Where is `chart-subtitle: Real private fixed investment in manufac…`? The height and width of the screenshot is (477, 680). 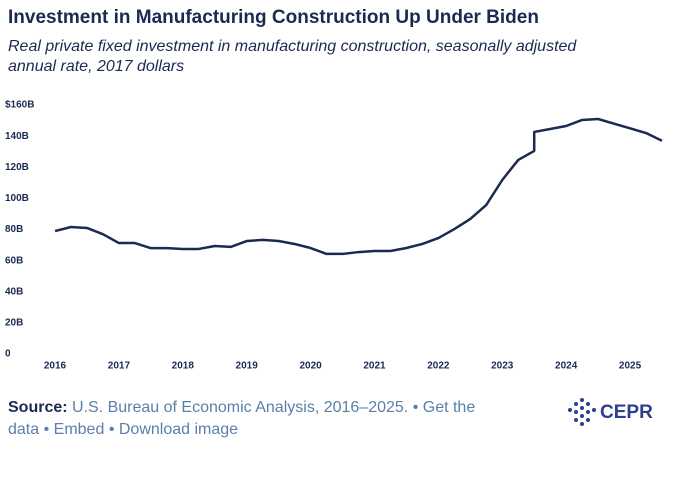
chart-subtitle: Real private fixed investment in manufac… is located at coordinates (292, 46).